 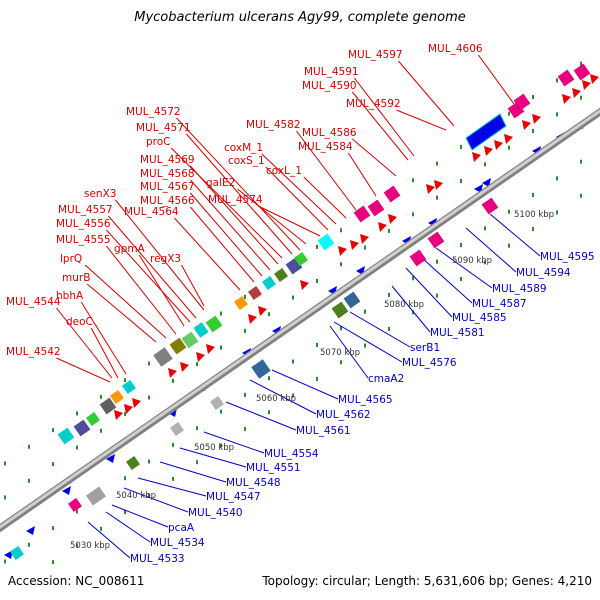 What do you see at coordinates (165, 259) in the screenshot?
I see `forward-gene-label: regX3` at bounding box center [165, 259].